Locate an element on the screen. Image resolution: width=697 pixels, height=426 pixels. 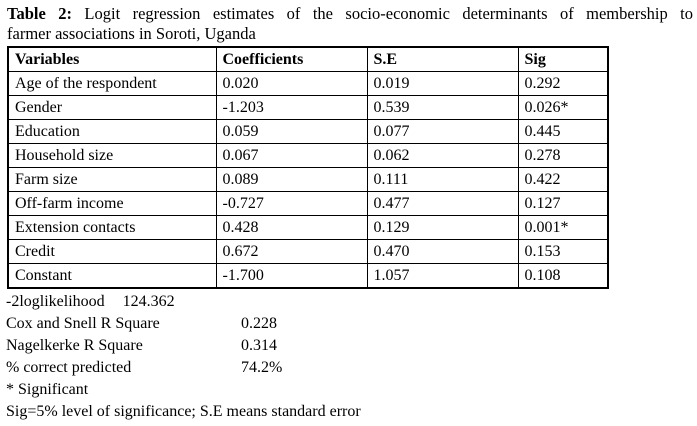
value-cell: 0.477 is located at coordinates (442, 203).